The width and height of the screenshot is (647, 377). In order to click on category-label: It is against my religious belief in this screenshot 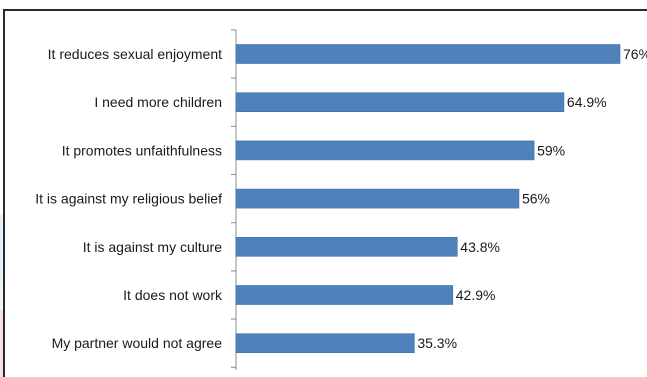, I will do `click(128, 199)`.